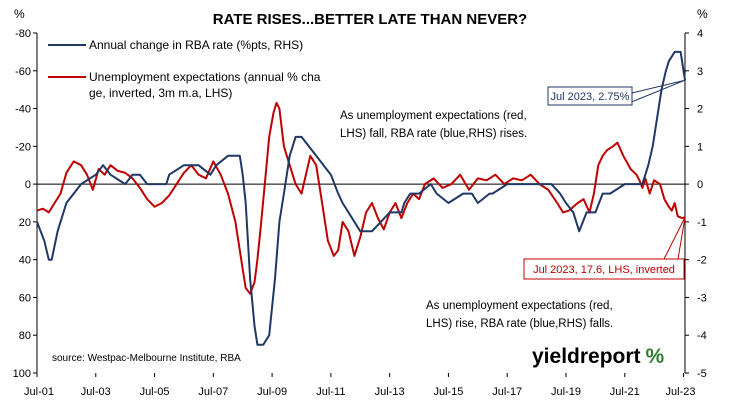  Describe the element at coordinates (702, 298) in the screenshot. I see `right-tick-label: -3` at that location.